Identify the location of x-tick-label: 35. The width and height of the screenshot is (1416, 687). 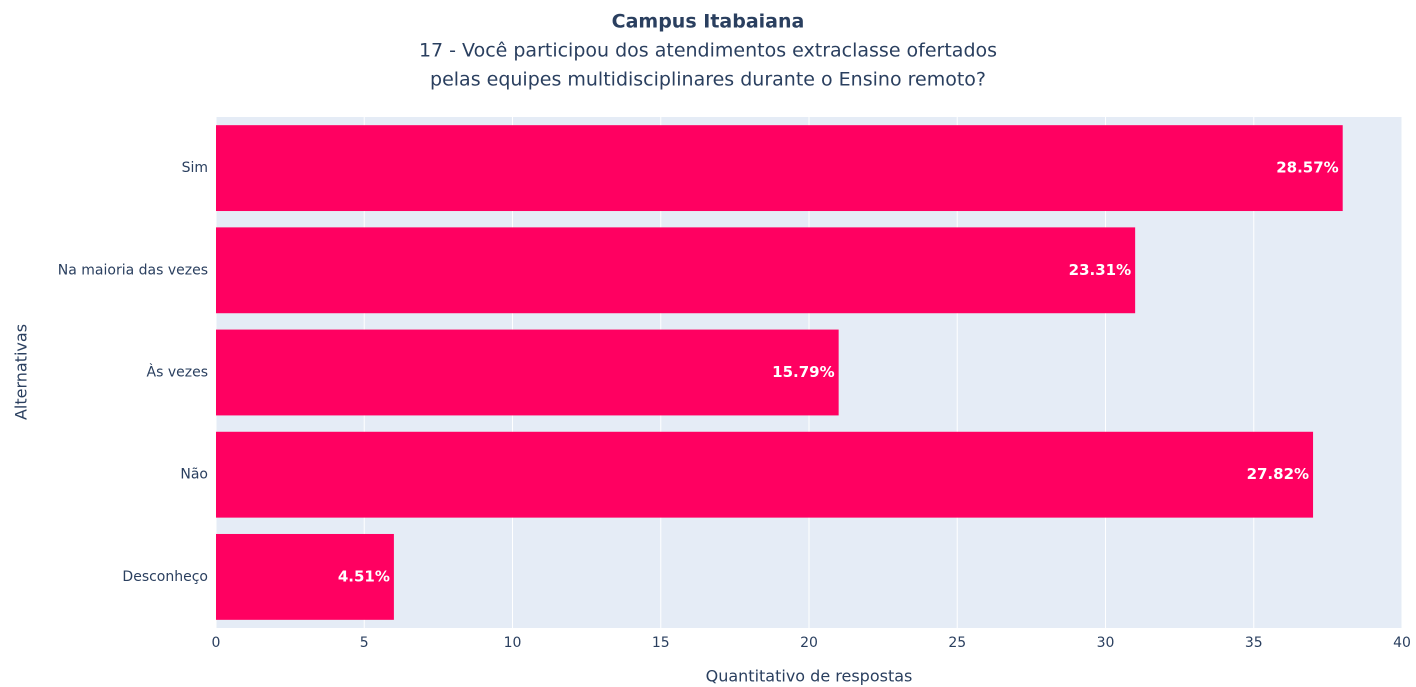
(1254, 643).